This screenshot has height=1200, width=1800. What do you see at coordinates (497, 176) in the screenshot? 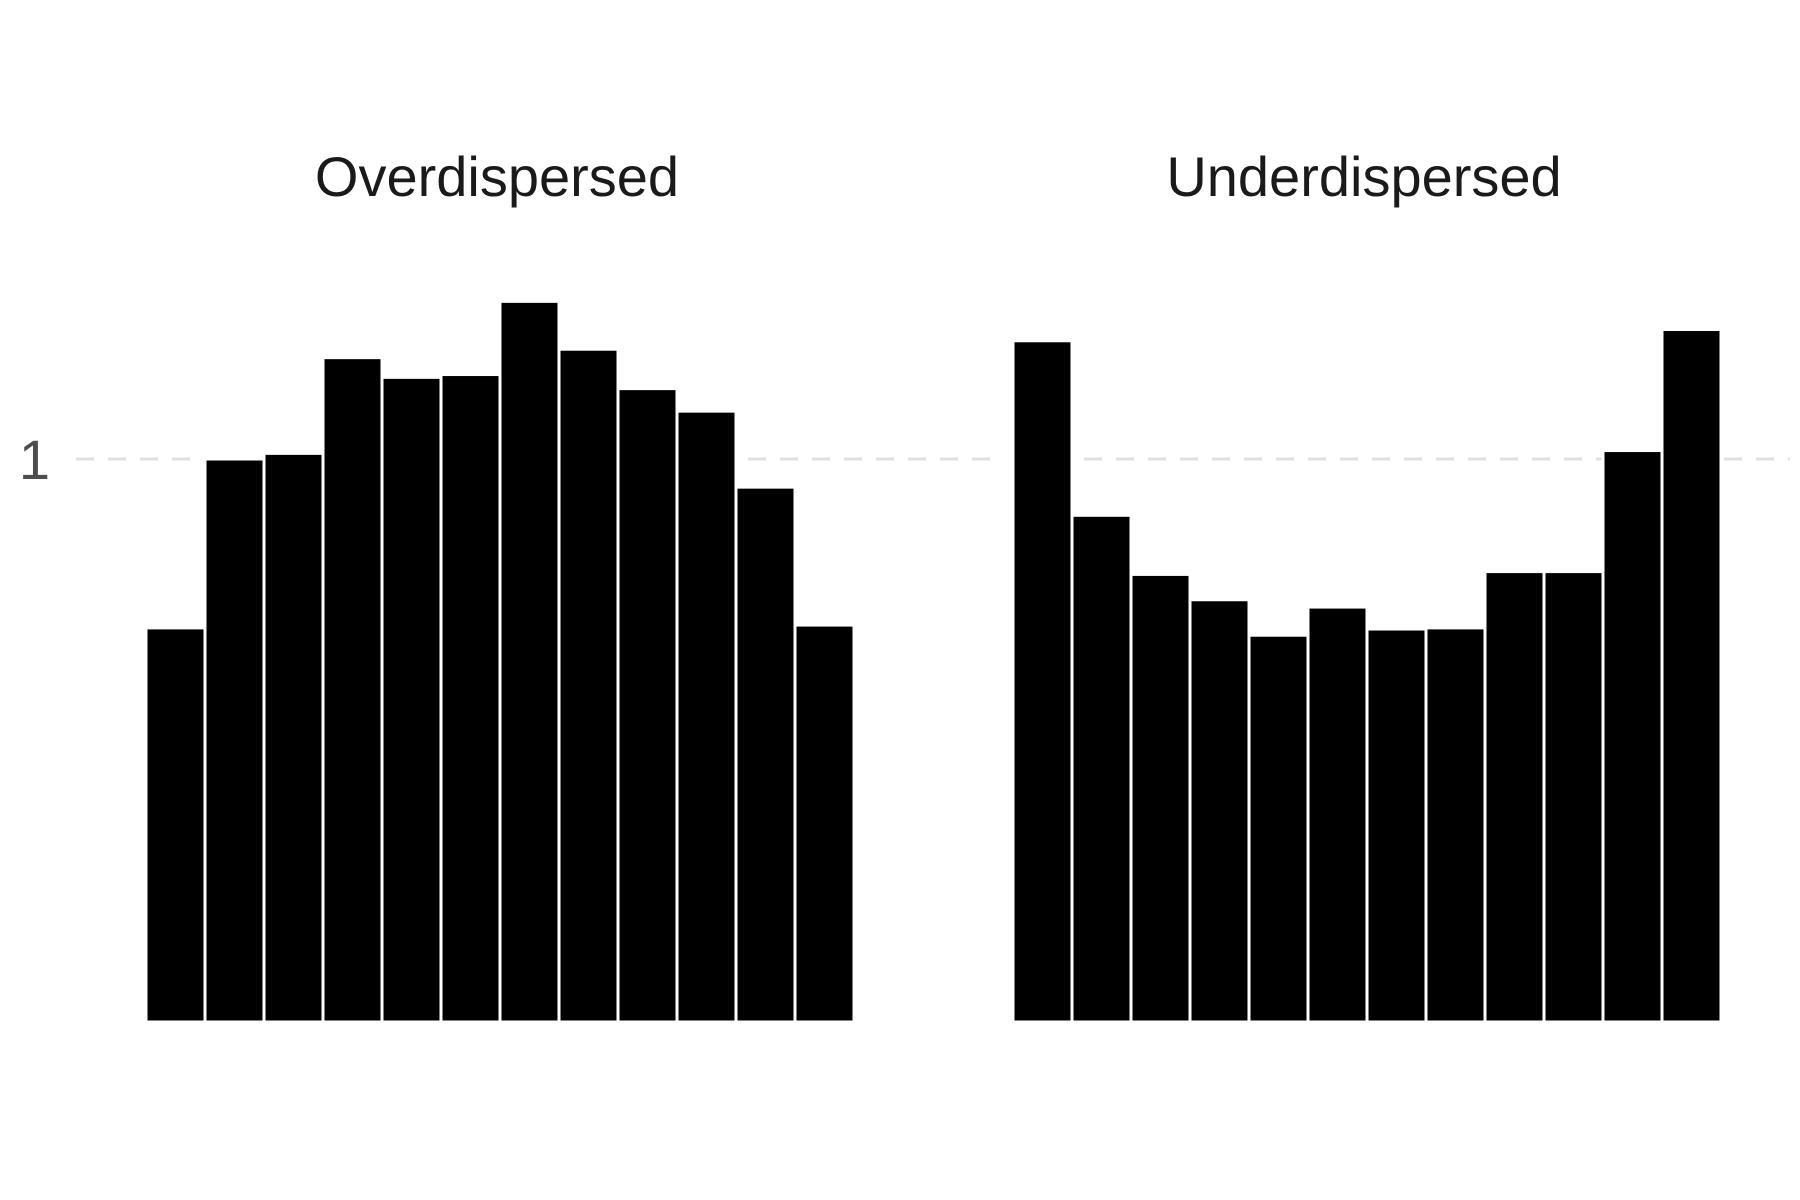
I see `panel-title-overdispersed: Overdispersed` at bounding box center [497, 176].